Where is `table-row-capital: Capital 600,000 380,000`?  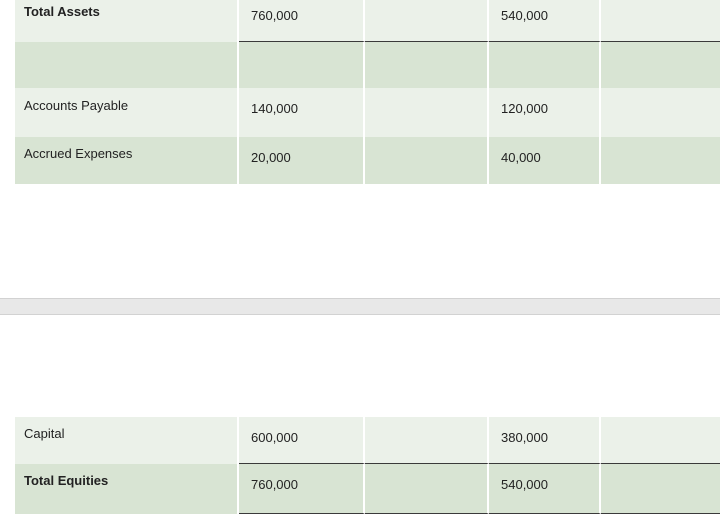 table-row-capital: Capital 600,000 380,000 is located at coordinates (367, 440).